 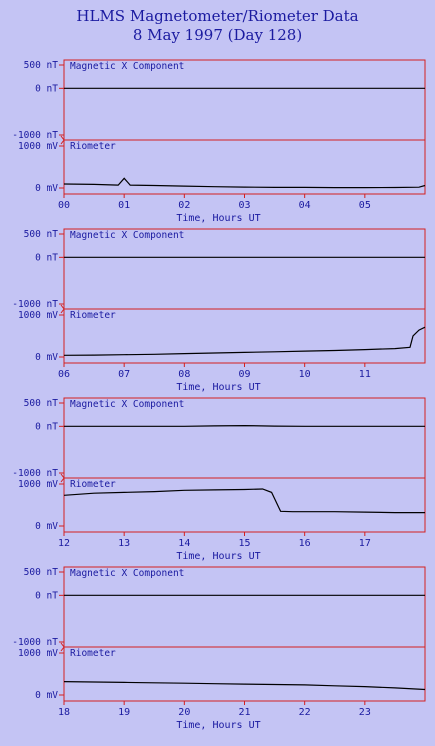 What do you see at coordinates (217, 16) in the screenshot?
I see `chart-title: HLMS Magnetometer/Riometer Data` at bounding box center [217, 16].